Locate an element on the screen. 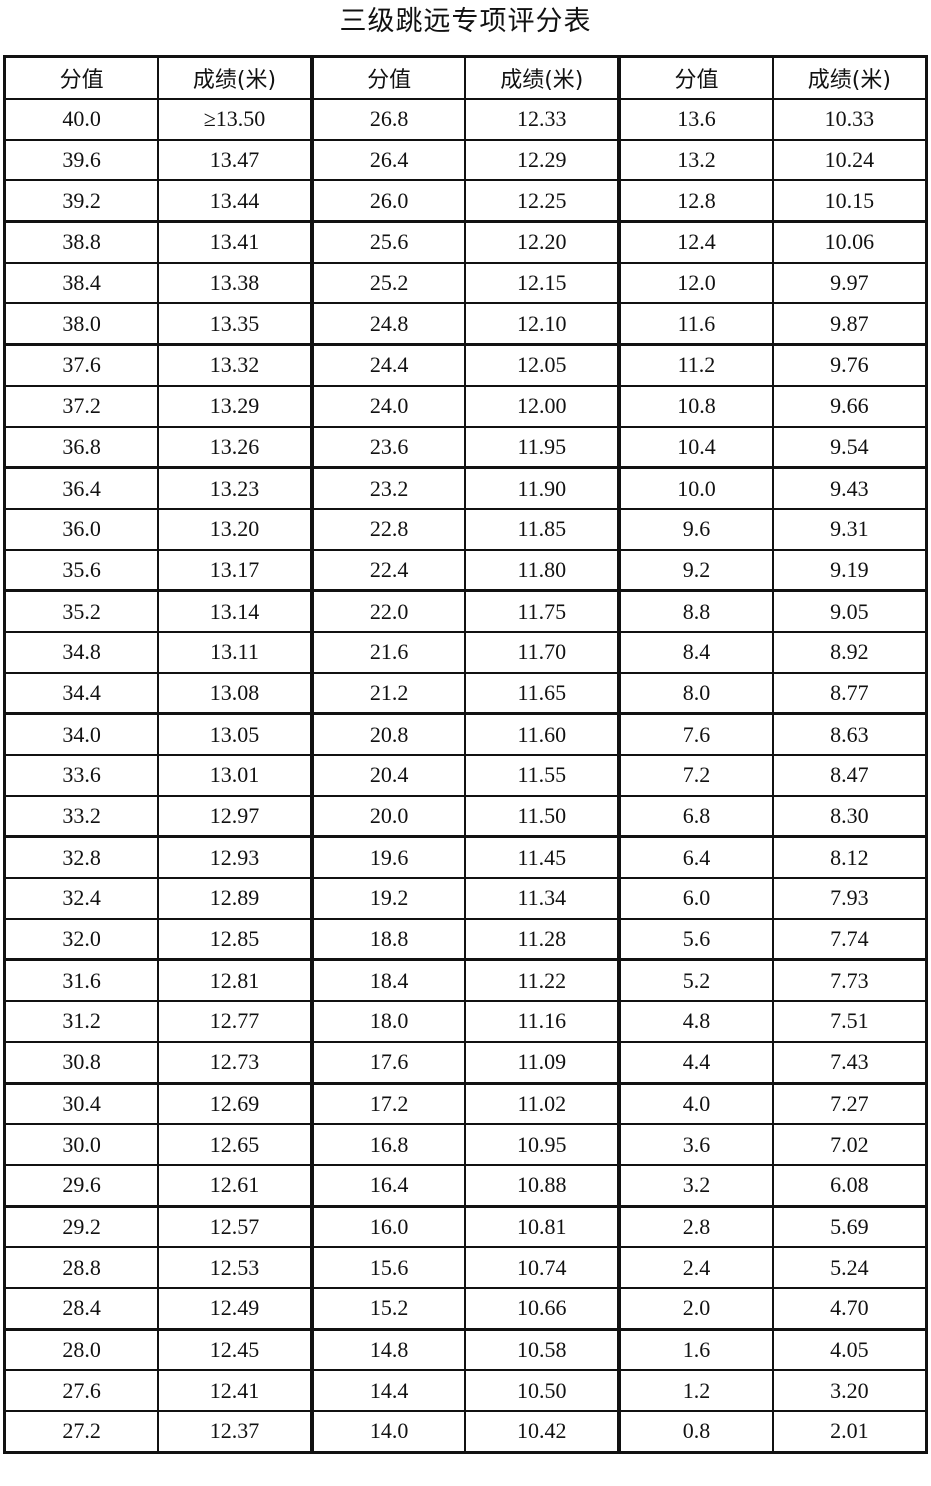 The width and height of the screenshot is (931, 1486). result-cell: 13.01 is located at coordinates (235, 775).